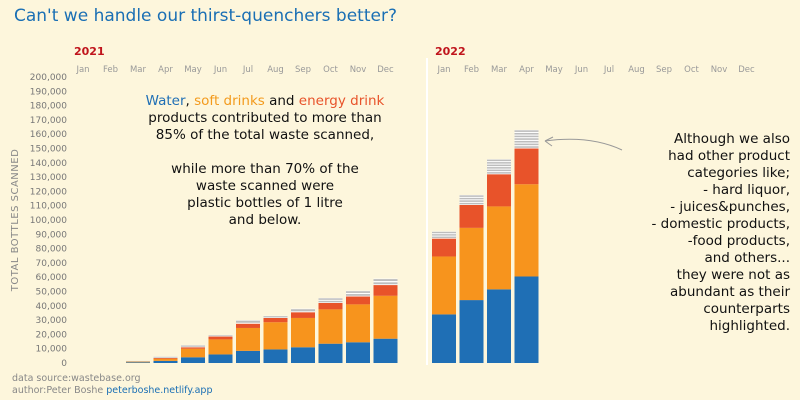  What do you see at coordinates (526, 70) in the screenshot?
I see `month-tick-label: Apr` at bounding box center [526, 70].